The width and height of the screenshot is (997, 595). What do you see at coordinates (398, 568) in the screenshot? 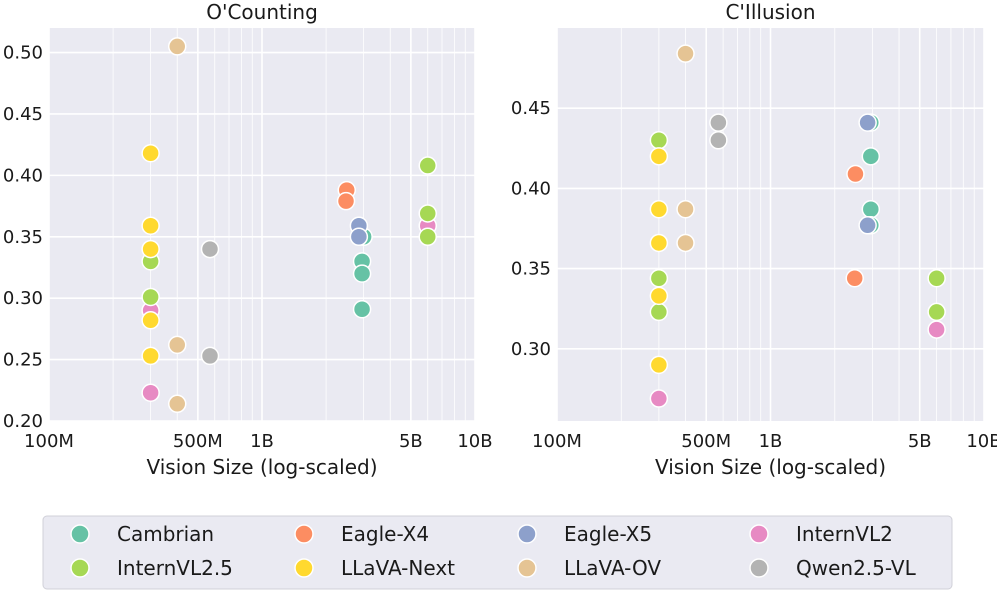
I see `legend-label: LLaVA-Next` at bounding box center [398, 568].